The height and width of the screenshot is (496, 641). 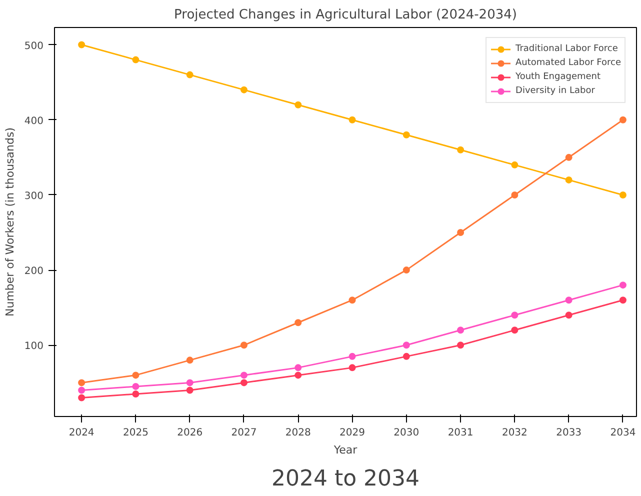 What do you see at coordinates (345, 479) in the screenshot?
I see `text: 2024 to 2034` at bounding box center [345, 479].